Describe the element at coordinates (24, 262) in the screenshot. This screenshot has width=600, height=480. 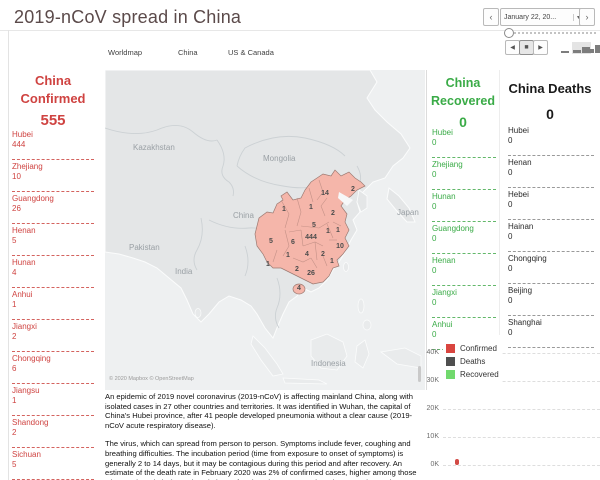
I see `region-name: Hunan` at that location.